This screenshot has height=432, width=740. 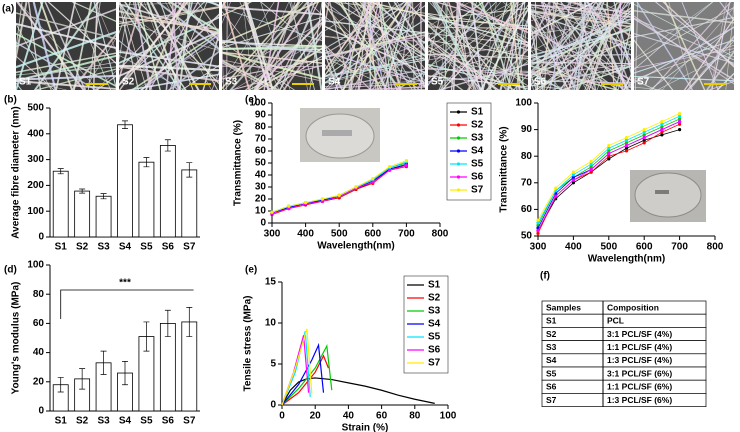 What do you see at coordinates (340, 135) in the screenshot?
I see `inset-photo` at bounding box center [340, 135].